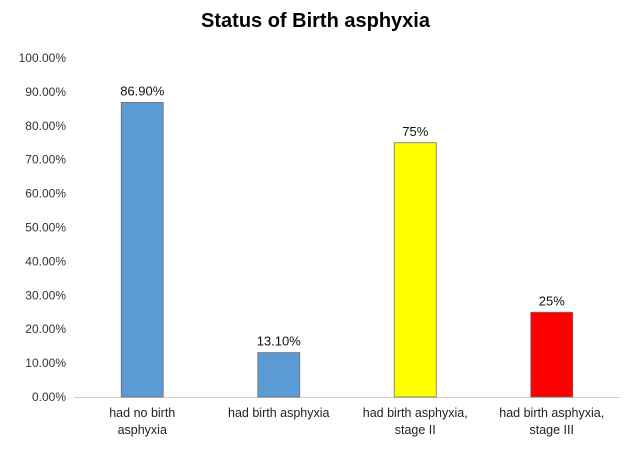 This screenshot has width=631, height=460. What do you see at coordinates (415, 131) in the screenshot?
I see `data-label: 75%` at bounding box center [415, 131].